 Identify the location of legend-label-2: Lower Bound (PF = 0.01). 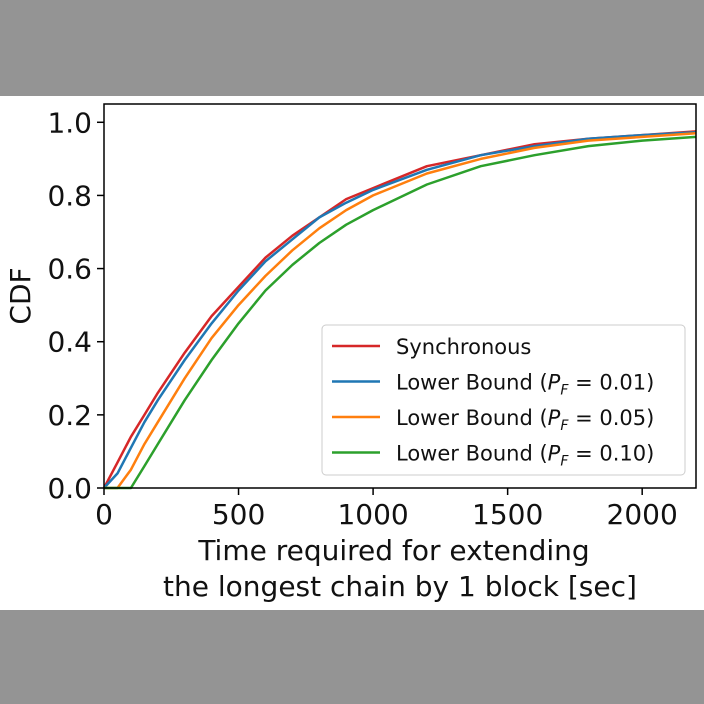
(525, 385).